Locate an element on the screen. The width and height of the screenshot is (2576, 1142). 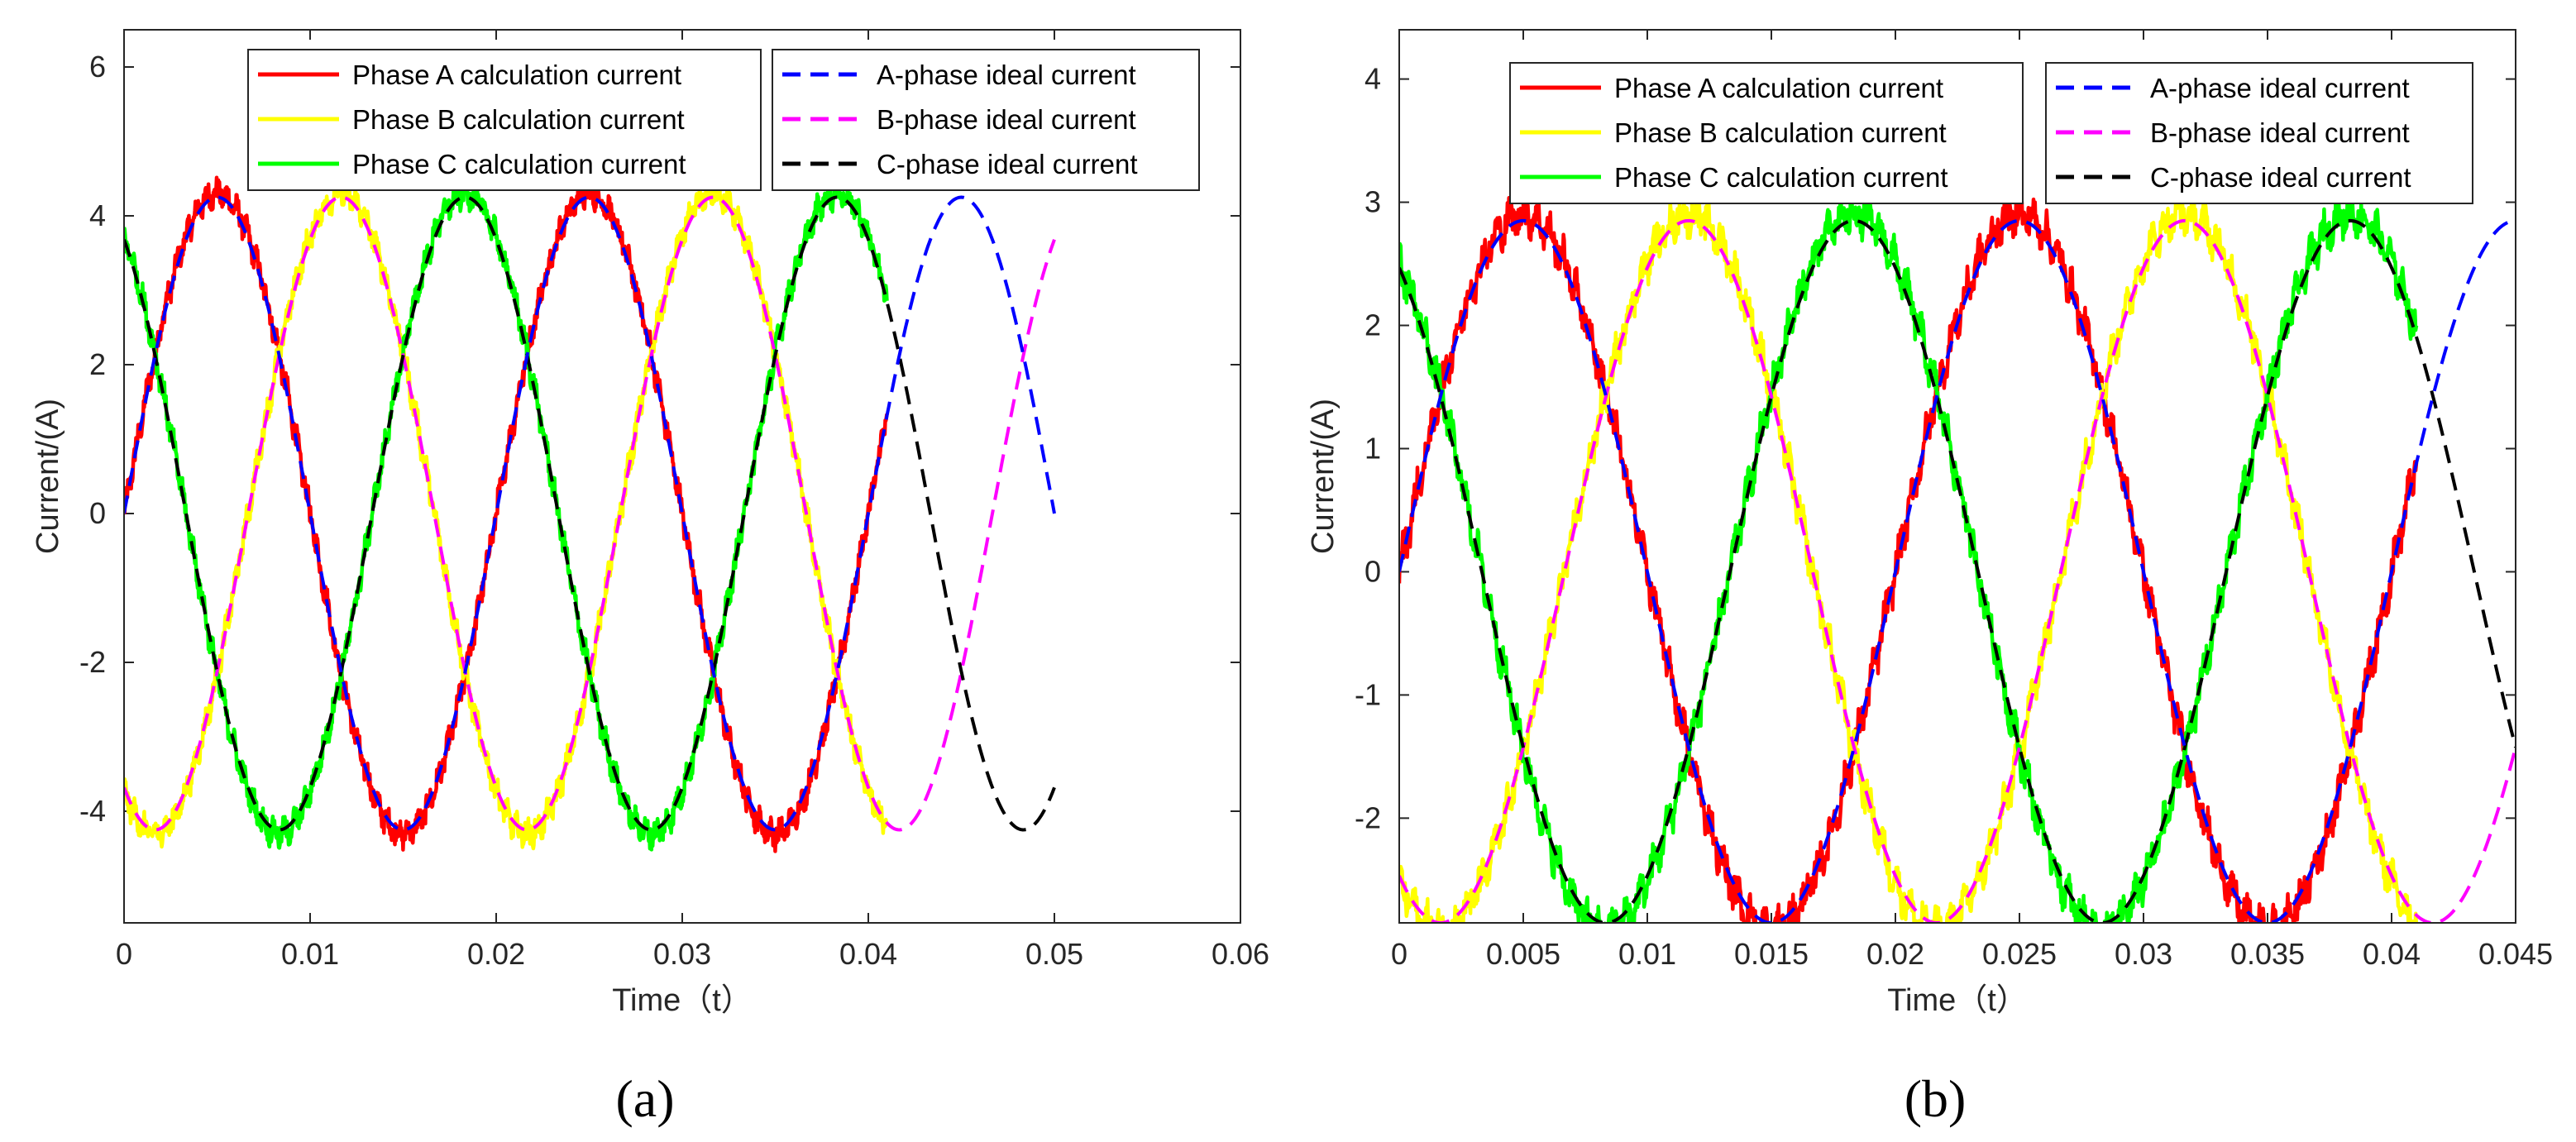
y-tick-label: -1 is located at coordinates (1368, 694).